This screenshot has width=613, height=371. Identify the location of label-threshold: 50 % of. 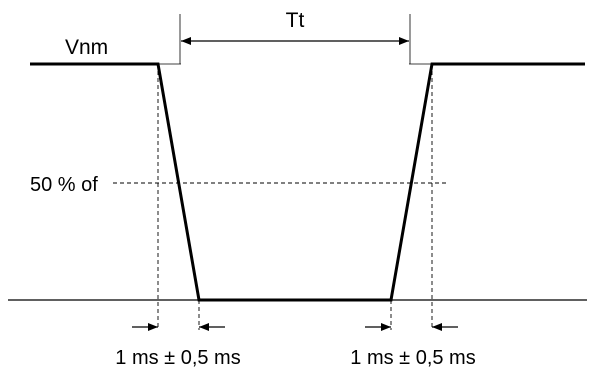
(64, 185).